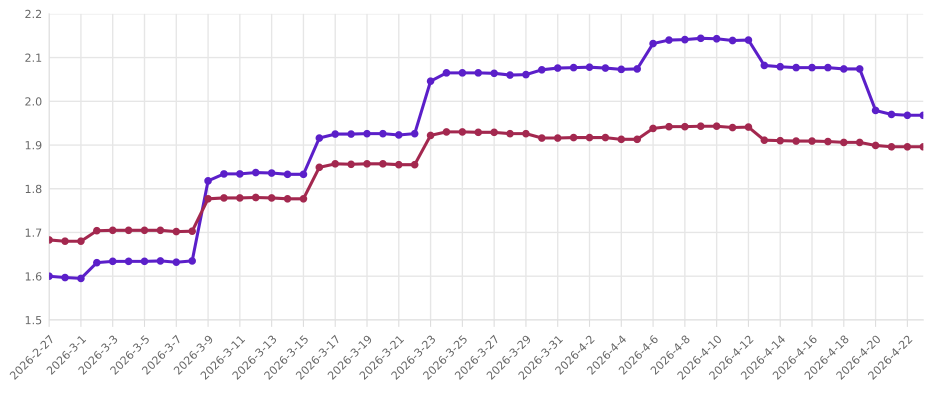  Describe the element at coordinates (34, 189) in the screenshot. I see `y-tick-label: 1.8` at that location.